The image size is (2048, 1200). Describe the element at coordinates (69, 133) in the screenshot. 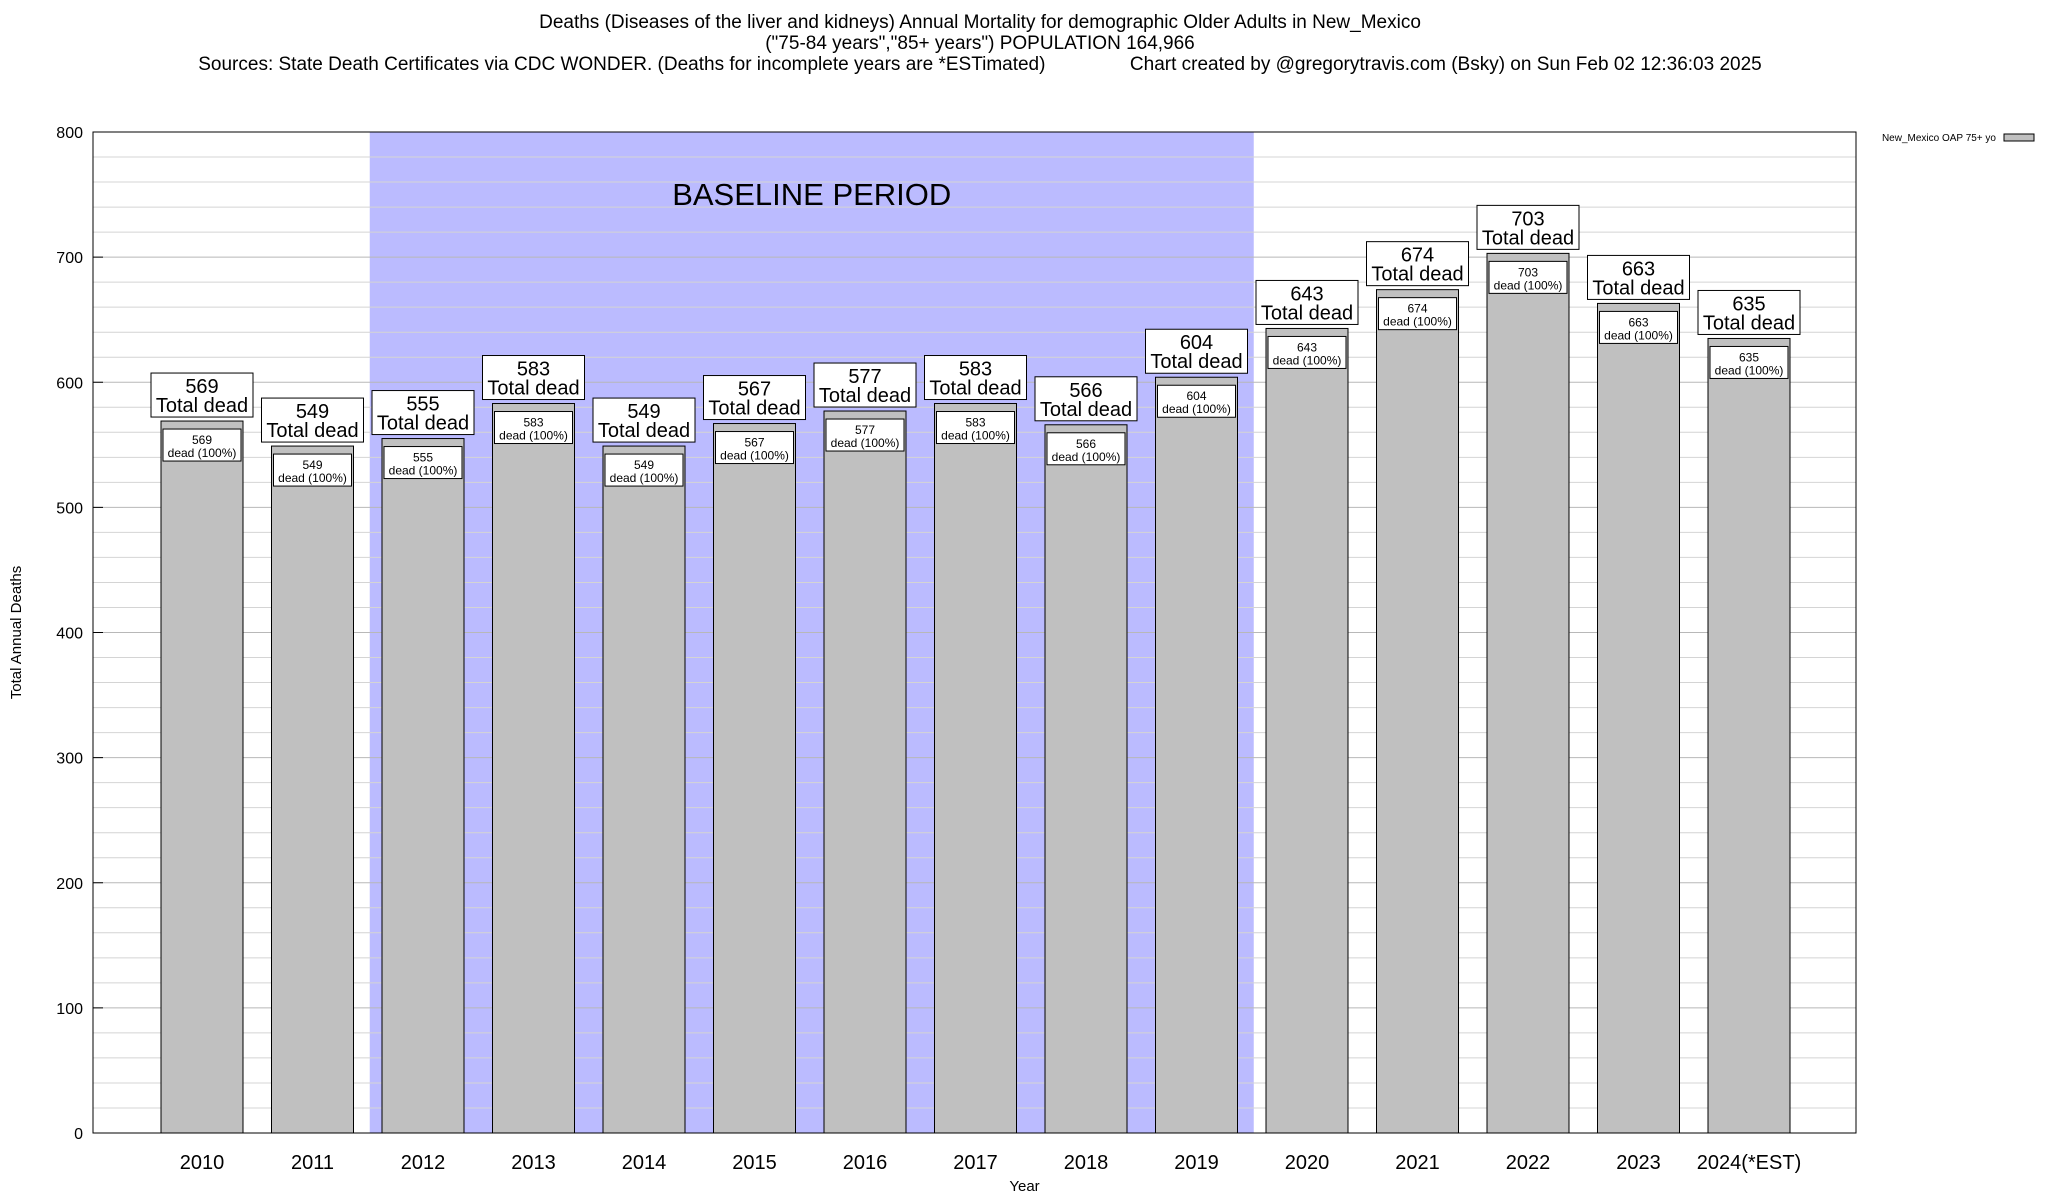

I see `y-tick-label: 800` at that location.